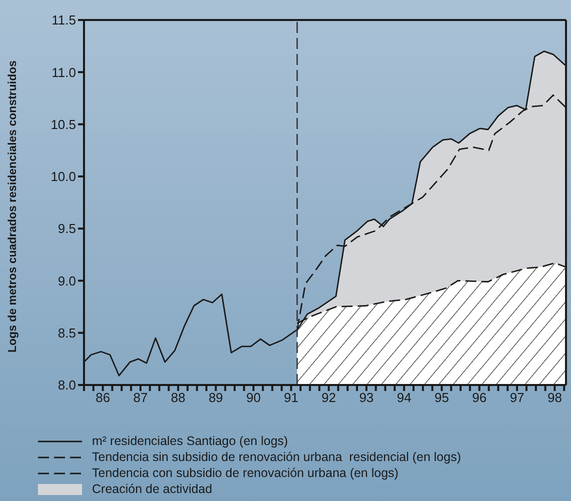 The width and height of the screenshot is (571, 501). I want to click on y-tick-label: 11.0, so click(64, 72).